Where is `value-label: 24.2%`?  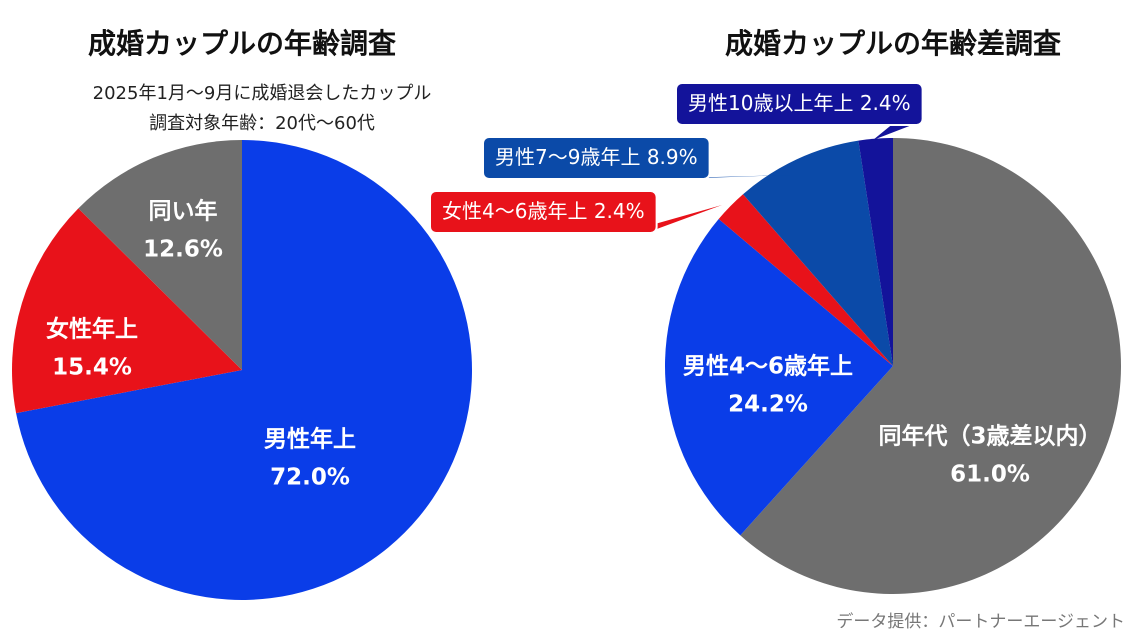
value-label: 24.2% is located at coordinates (768, 405).